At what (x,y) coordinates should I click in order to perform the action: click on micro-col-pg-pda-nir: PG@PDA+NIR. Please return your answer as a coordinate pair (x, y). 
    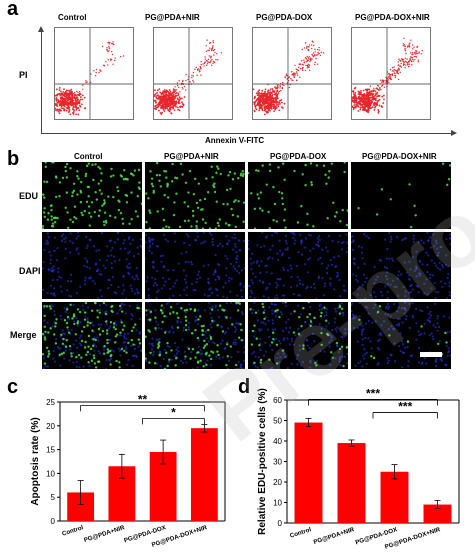
    Looking at the image, I should click on (191, 156).